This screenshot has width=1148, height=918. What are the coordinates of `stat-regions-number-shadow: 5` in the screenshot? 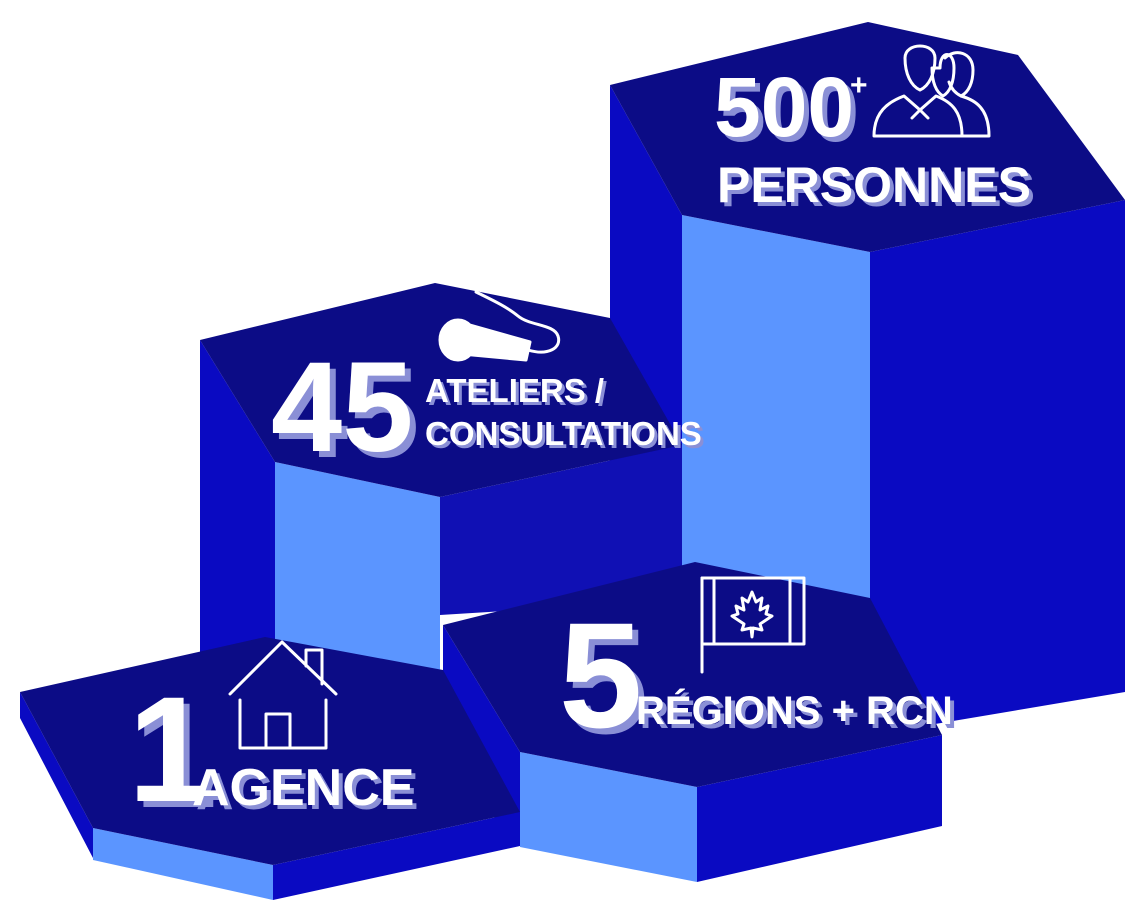 It's located at (606, 681).